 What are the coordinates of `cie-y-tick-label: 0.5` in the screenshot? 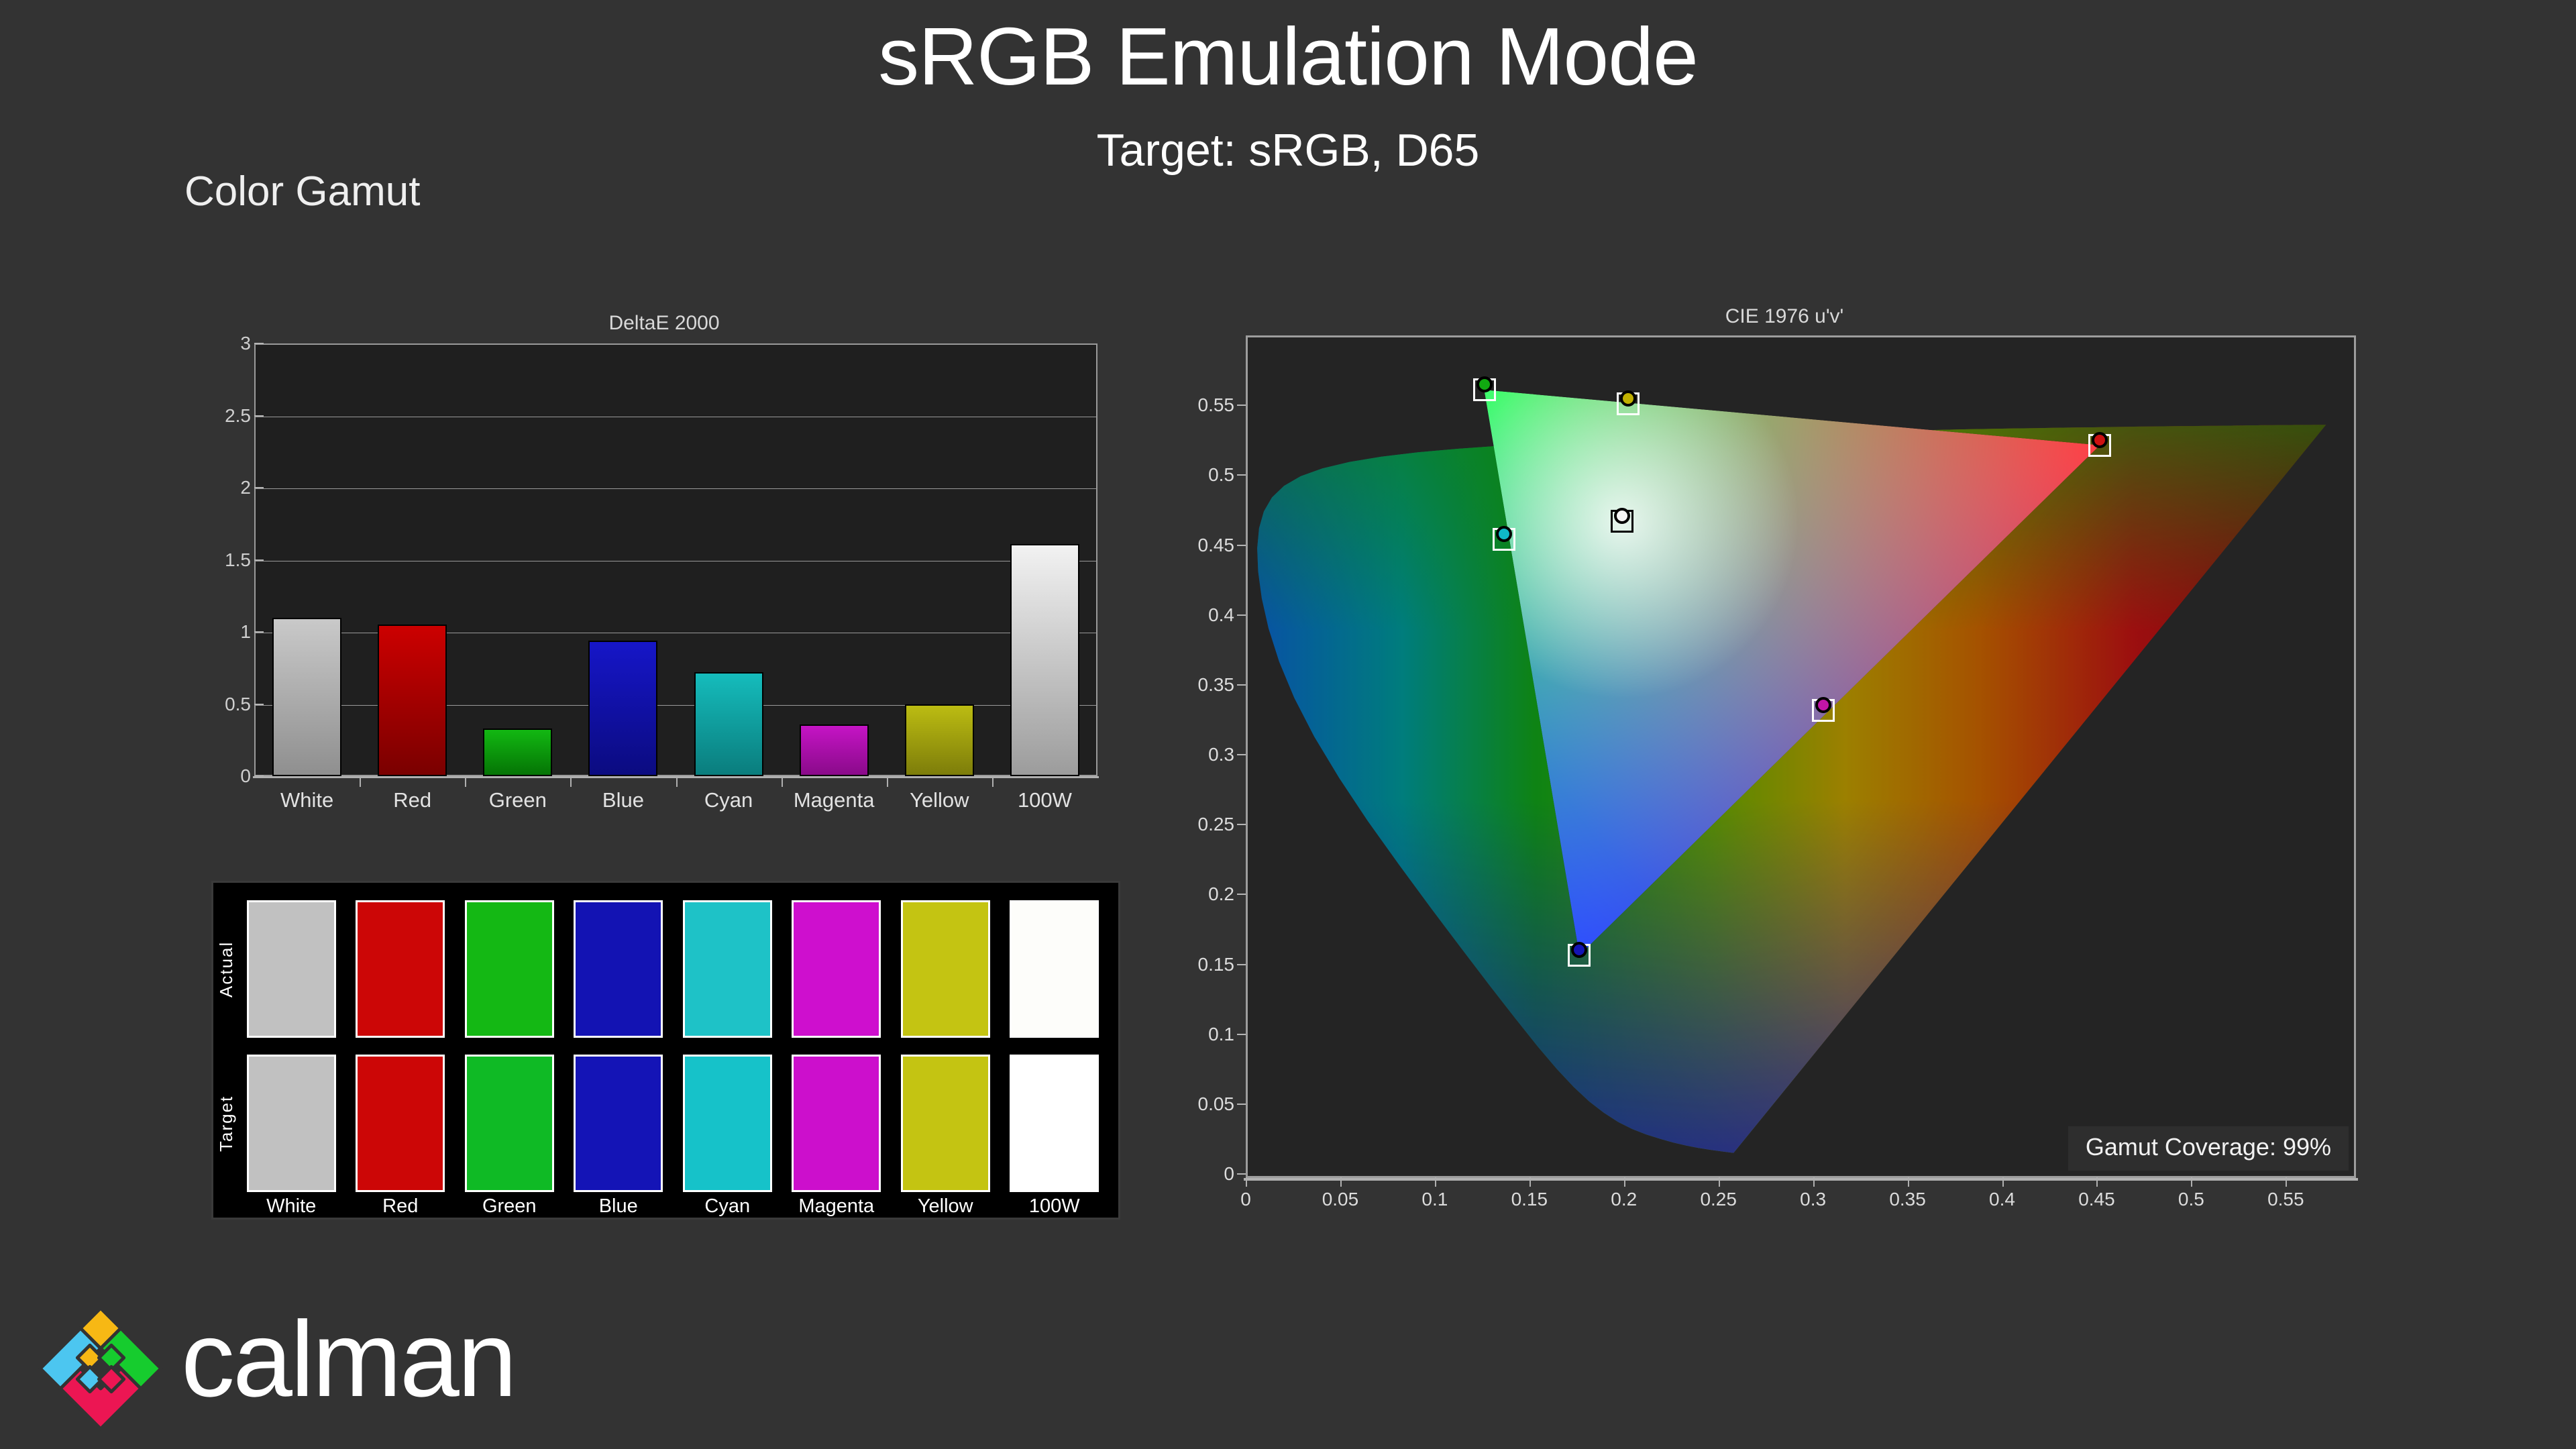 It's located at (1221, 475).